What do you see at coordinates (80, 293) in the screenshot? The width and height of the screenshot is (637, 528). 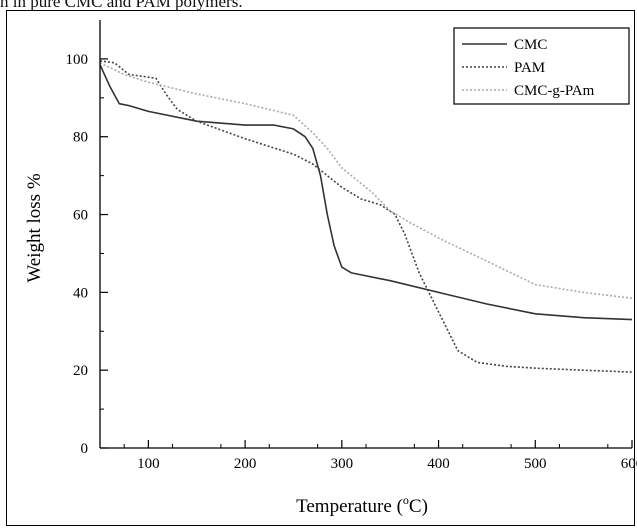 I see `y-tick-label: 40` at bounding box center [80, 293].